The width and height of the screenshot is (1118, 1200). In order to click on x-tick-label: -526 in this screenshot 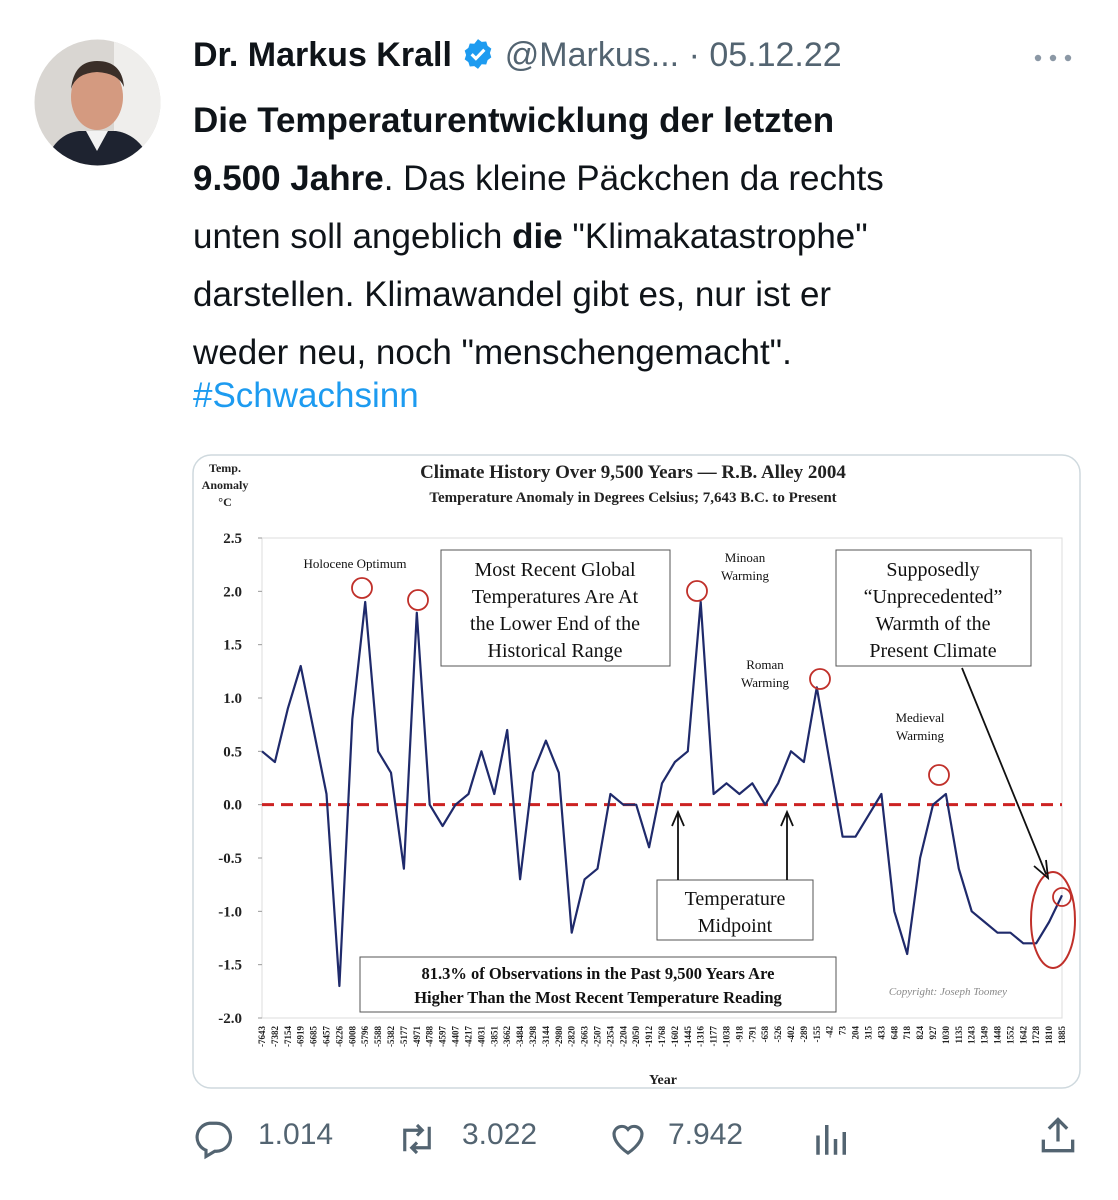, I will do `click(778, 1034)`.